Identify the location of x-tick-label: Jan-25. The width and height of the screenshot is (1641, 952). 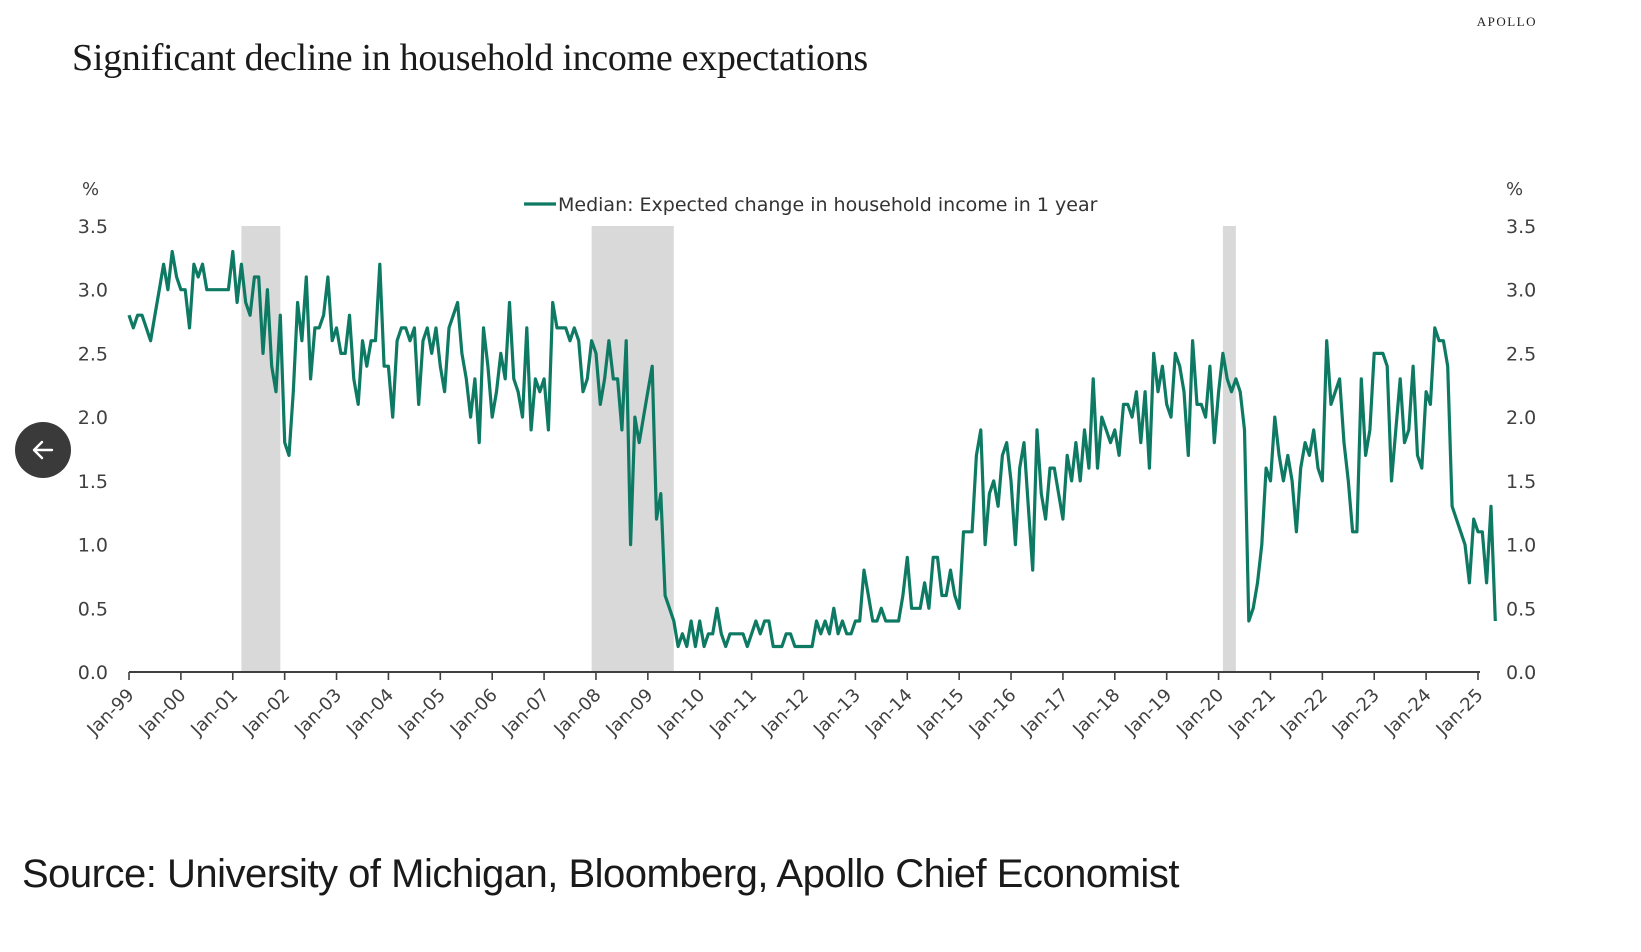
(1460, 713).